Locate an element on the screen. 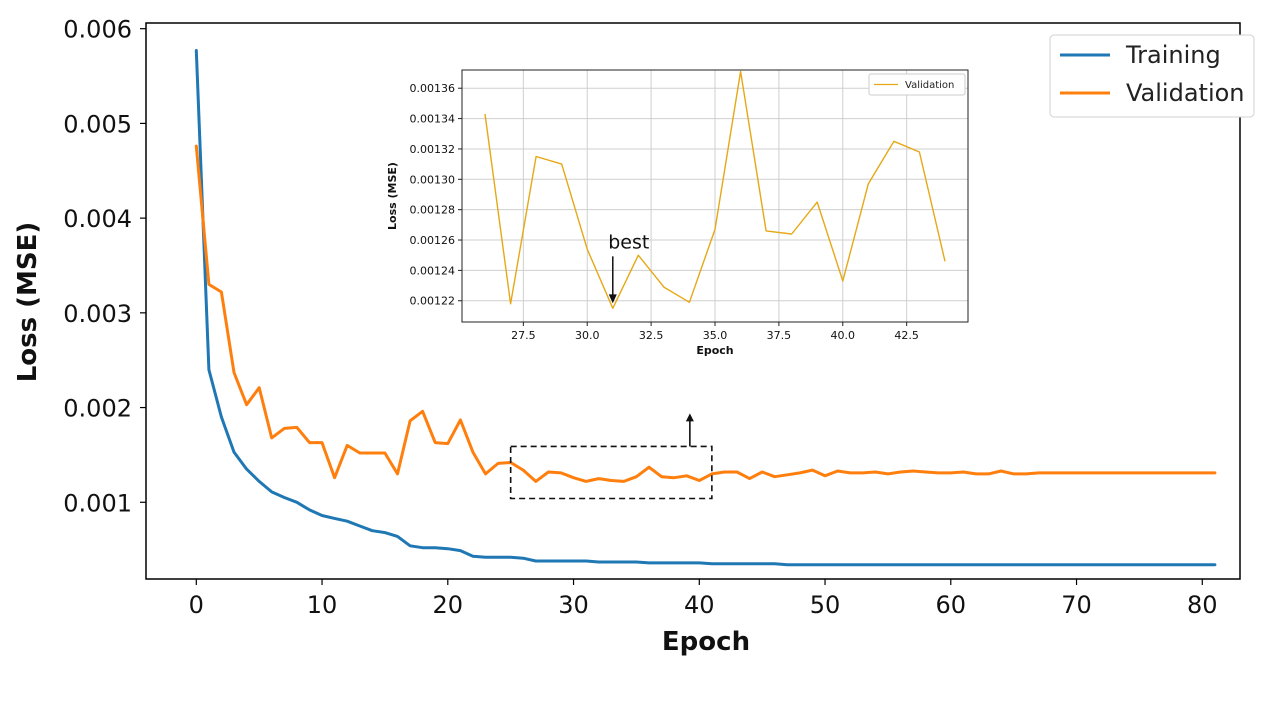  main-y-tick-label: 0.005 is located at coordinates (97, 124).